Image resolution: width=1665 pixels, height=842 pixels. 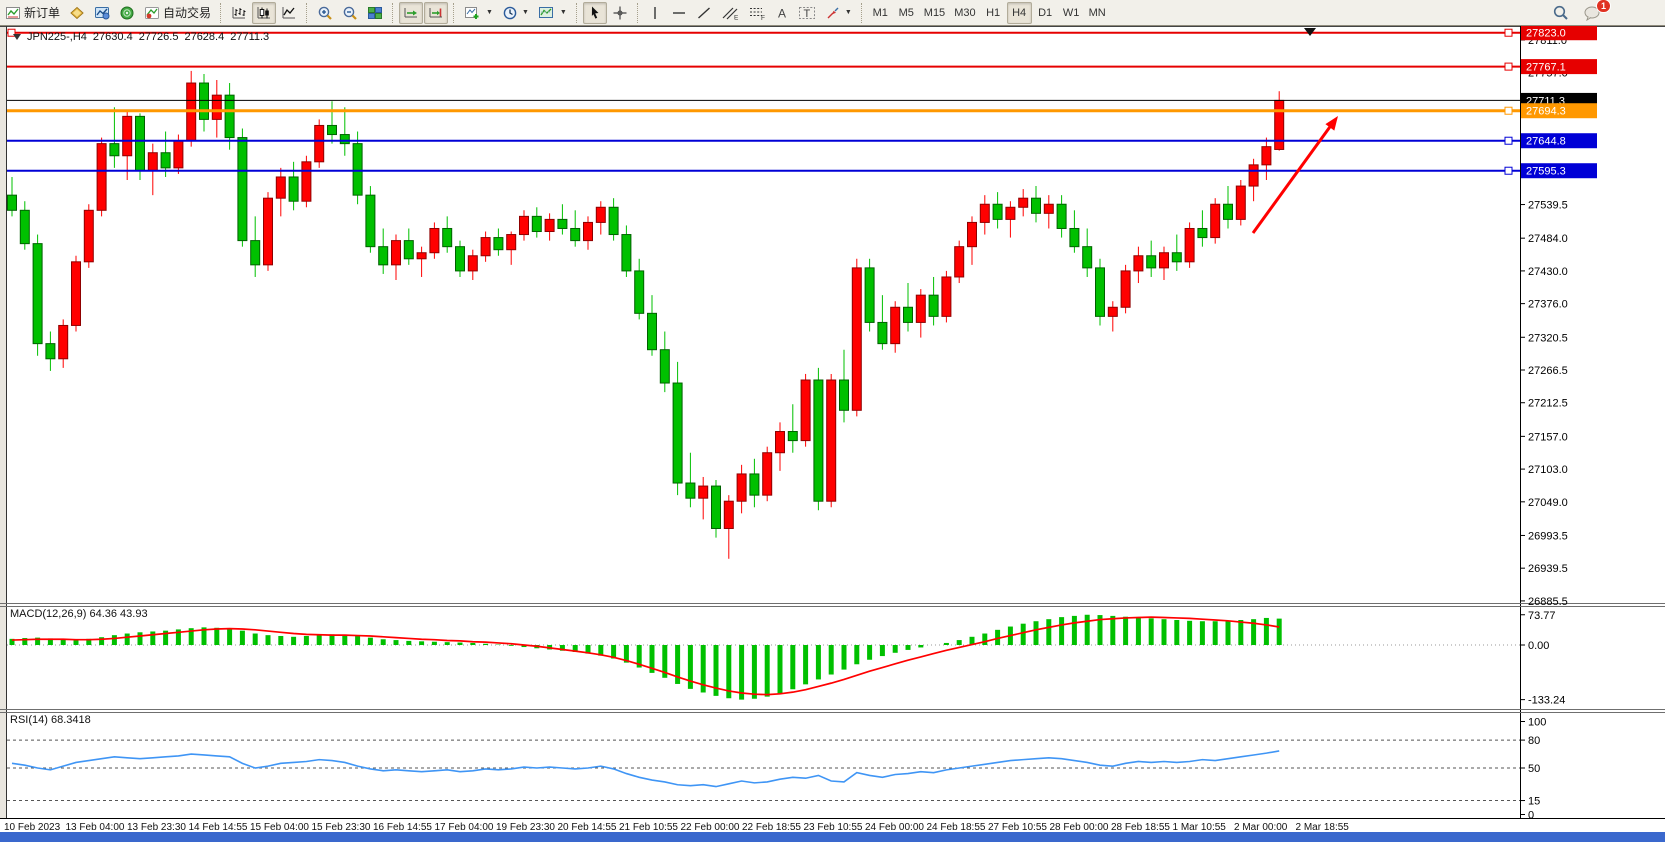 What do you see at coordinates (32, 827) in the screenshot?
I see `time-axis-label: 10 Feb 2023` at bounding box center [32, 827].